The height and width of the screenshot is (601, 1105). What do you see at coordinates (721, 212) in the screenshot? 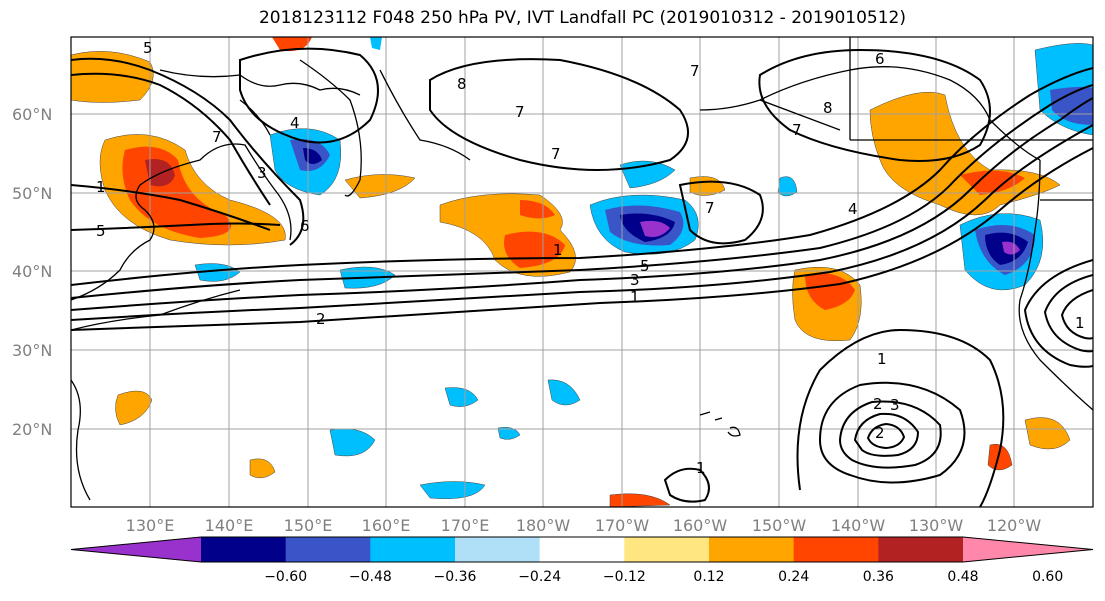
I see `contour-loop-mid` at bounding box center [721, 212].